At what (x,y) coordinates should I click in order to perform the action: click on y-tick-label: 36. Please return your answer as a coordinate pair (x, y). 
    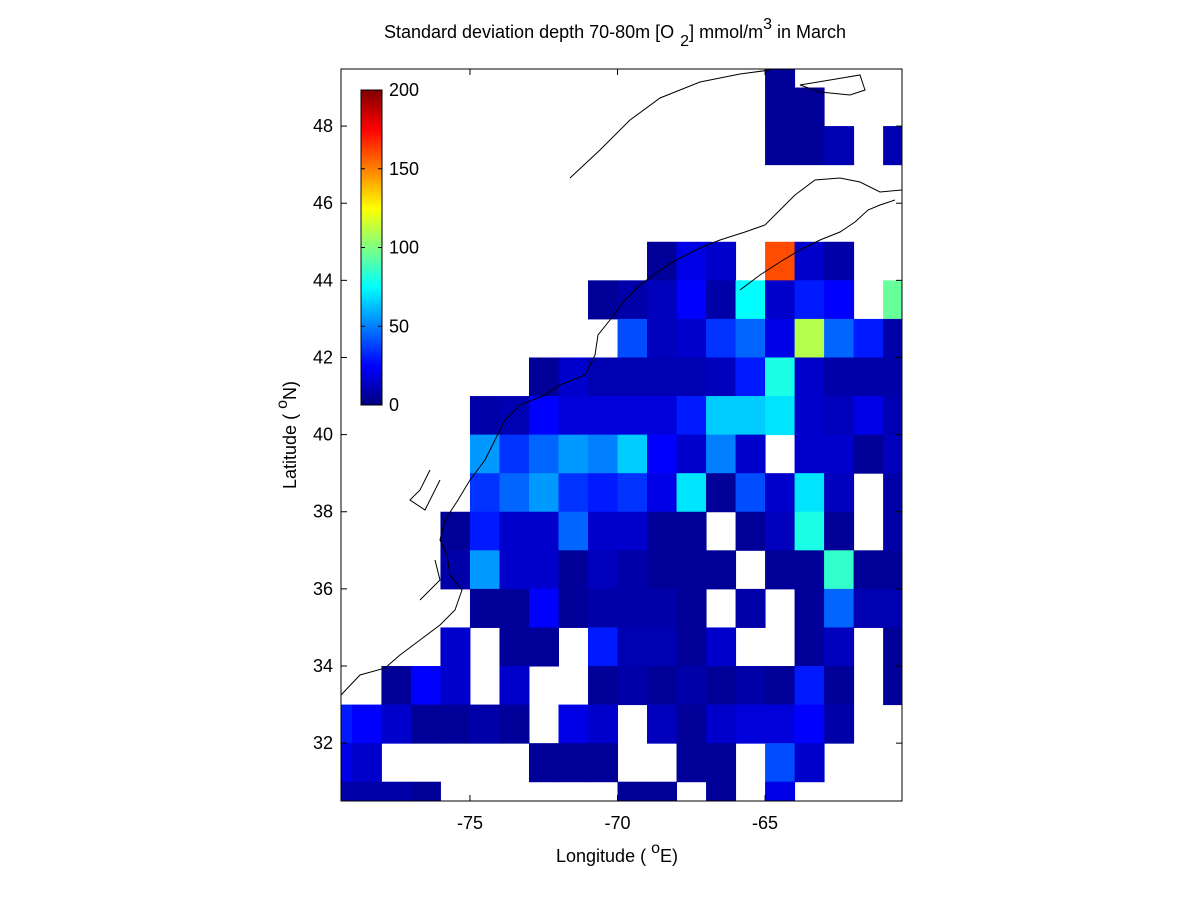
    Looking at the image, I should click on (323, 589).